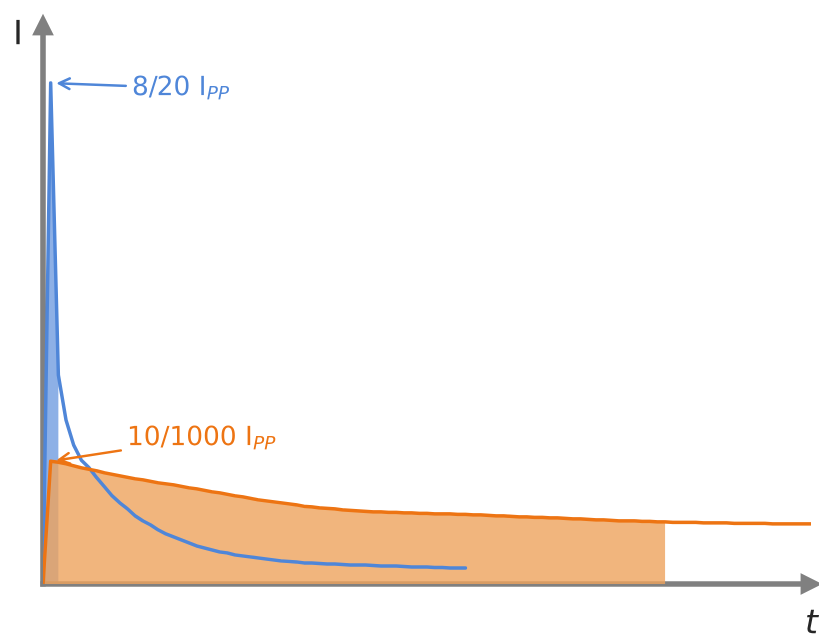 Image resolution: width=819 pixels, height=638 pixels. What do you see at coordinates (181, 87) in the screenshot?
I see `legend-label: 8/20 I$_{PP}$` at bounding box center [181, 87].